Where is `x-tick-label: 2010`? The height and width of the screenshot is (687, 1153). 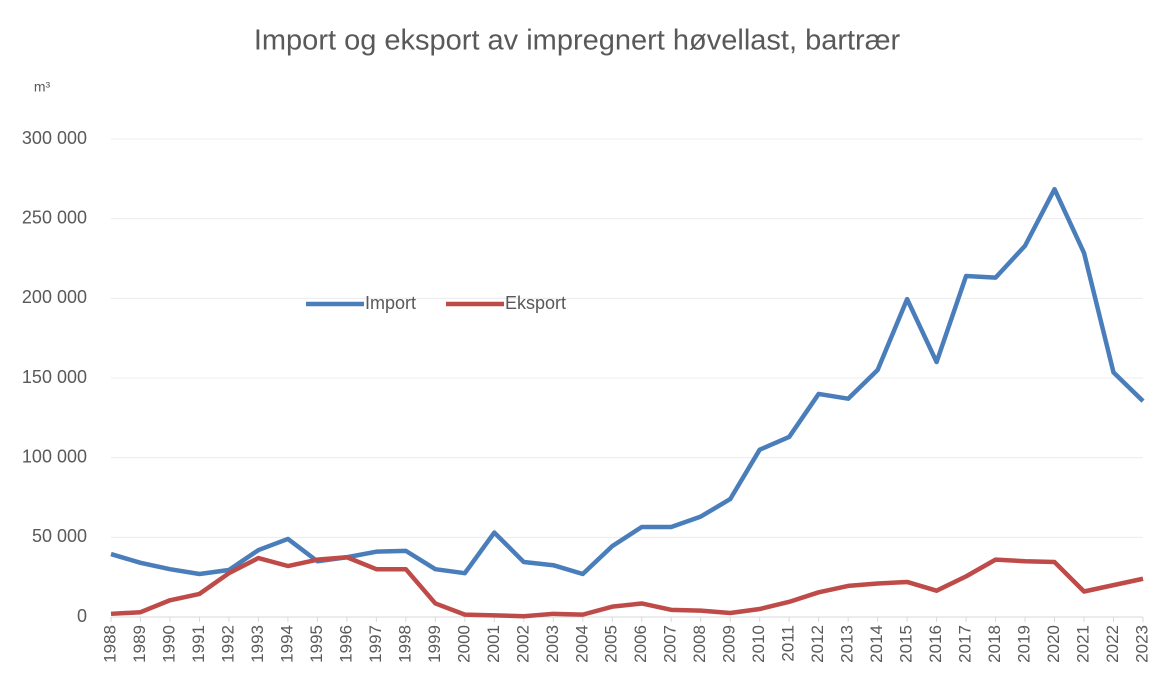 x-tick-label: 2010 is located at coordinates (758, 644).